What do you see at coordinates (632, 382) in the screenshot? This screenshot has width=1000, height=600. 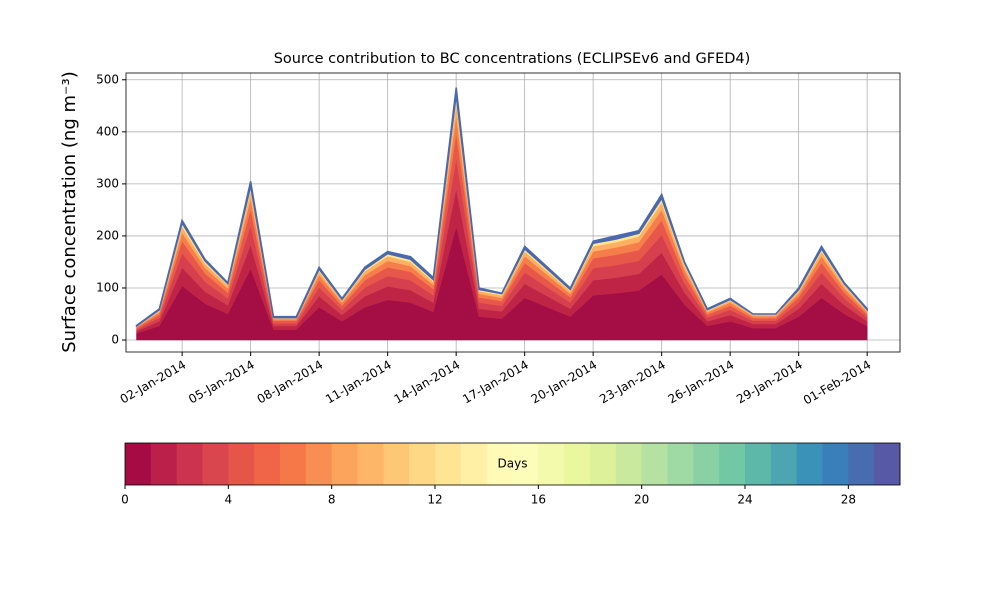 I see `x-tick-label: 23-Jan-2014` at bounding box center [632, 382].